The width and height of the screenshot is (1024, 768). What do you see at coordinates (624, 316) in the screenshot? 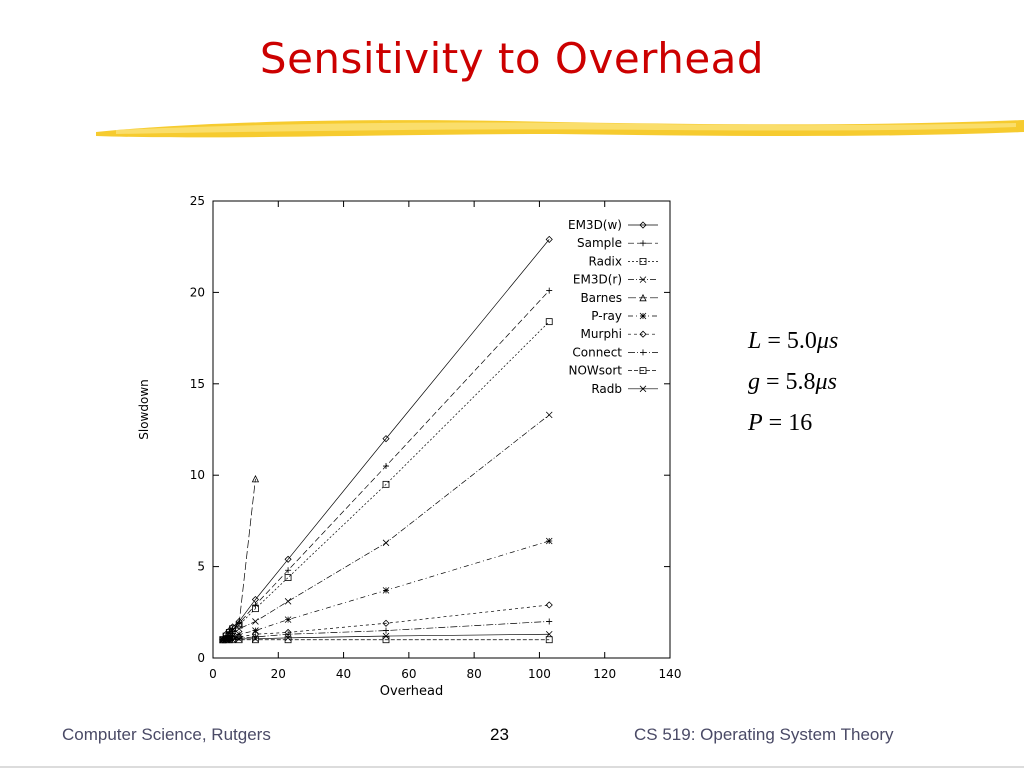
I see `legend-item: P-ray` at bounding box center [624, 316].